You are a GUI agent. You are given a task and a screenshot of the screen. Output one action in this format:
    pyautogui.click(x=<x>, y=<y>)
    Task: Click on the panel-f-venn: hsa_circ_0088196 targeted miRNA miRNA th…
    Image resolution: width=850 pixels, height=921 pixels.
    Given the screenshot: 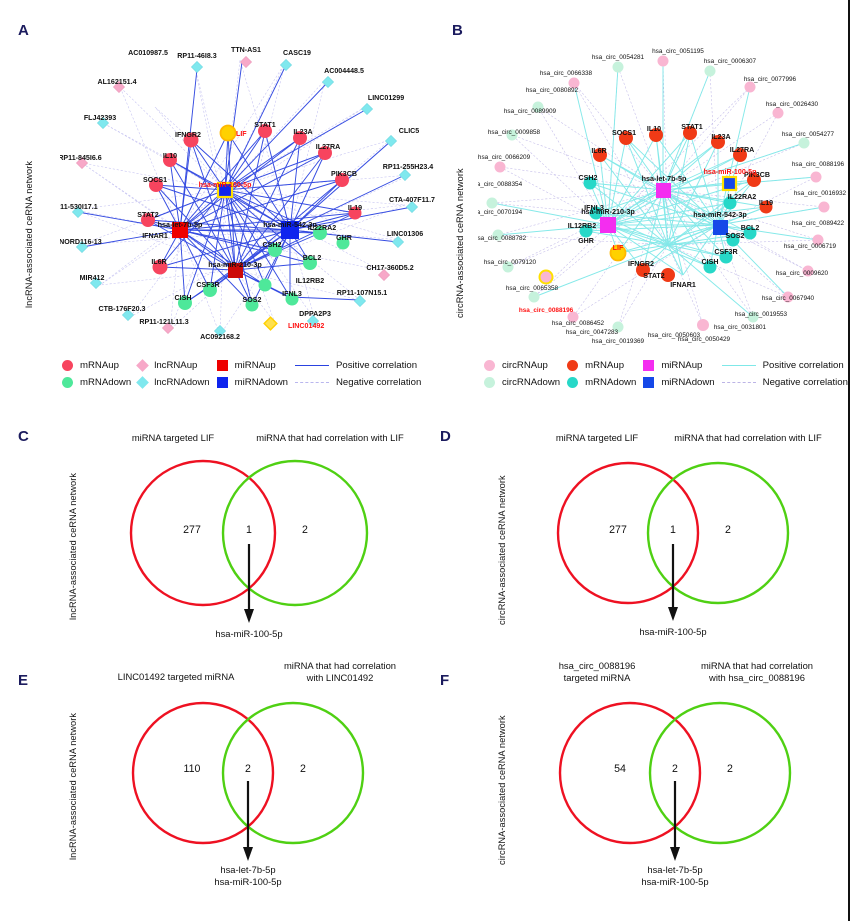 What is the action you would take?
    pyautogui.click(x=683, y=773)
    